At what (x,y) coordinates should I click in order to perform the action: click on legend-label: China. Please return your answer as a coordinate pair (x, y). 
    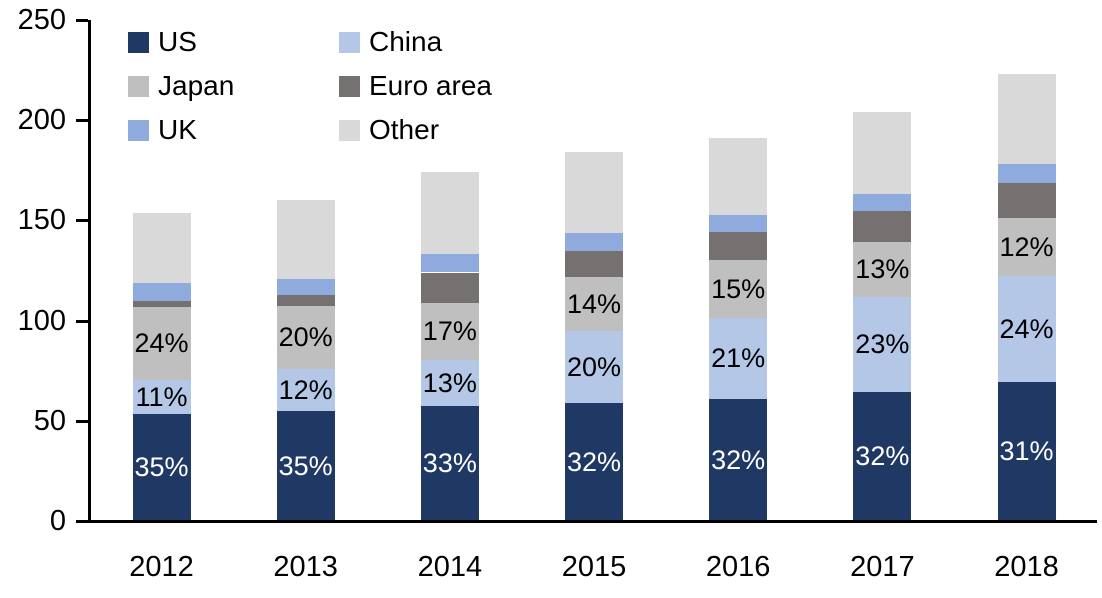
    Looking at the image, I should click on (406, 41).